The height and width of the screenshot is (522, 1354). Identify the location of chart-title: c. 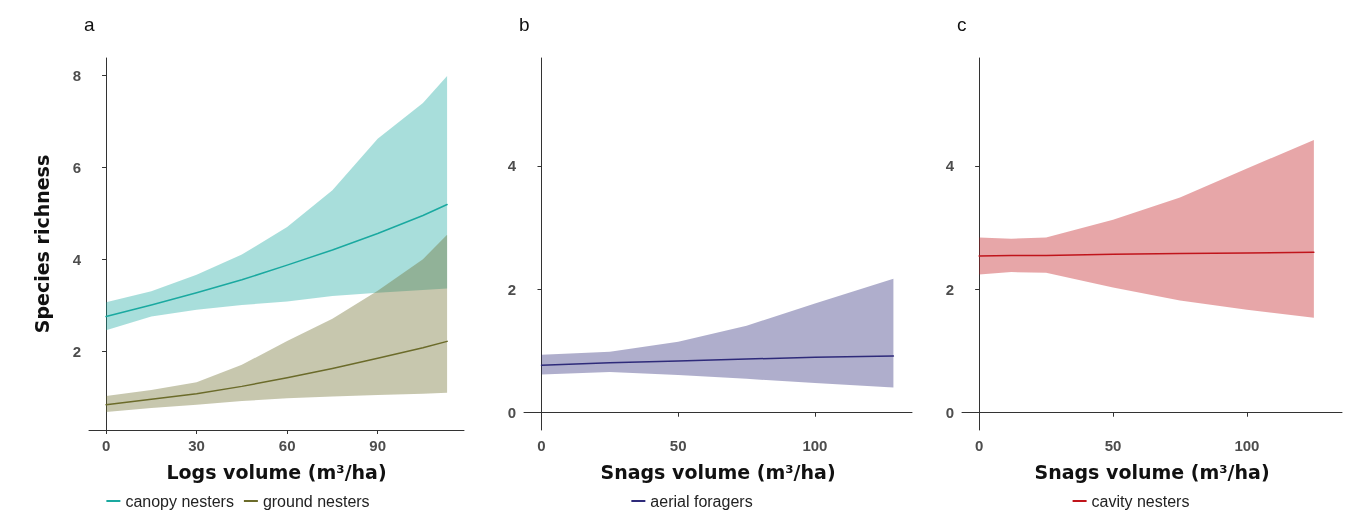
(962, 24).